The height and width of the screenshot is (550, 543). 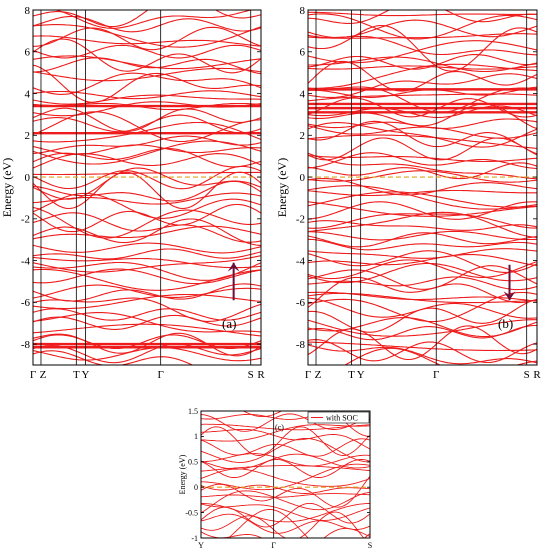 I want to click on y-tick-label: -0.5, so click(x=191, y=512).